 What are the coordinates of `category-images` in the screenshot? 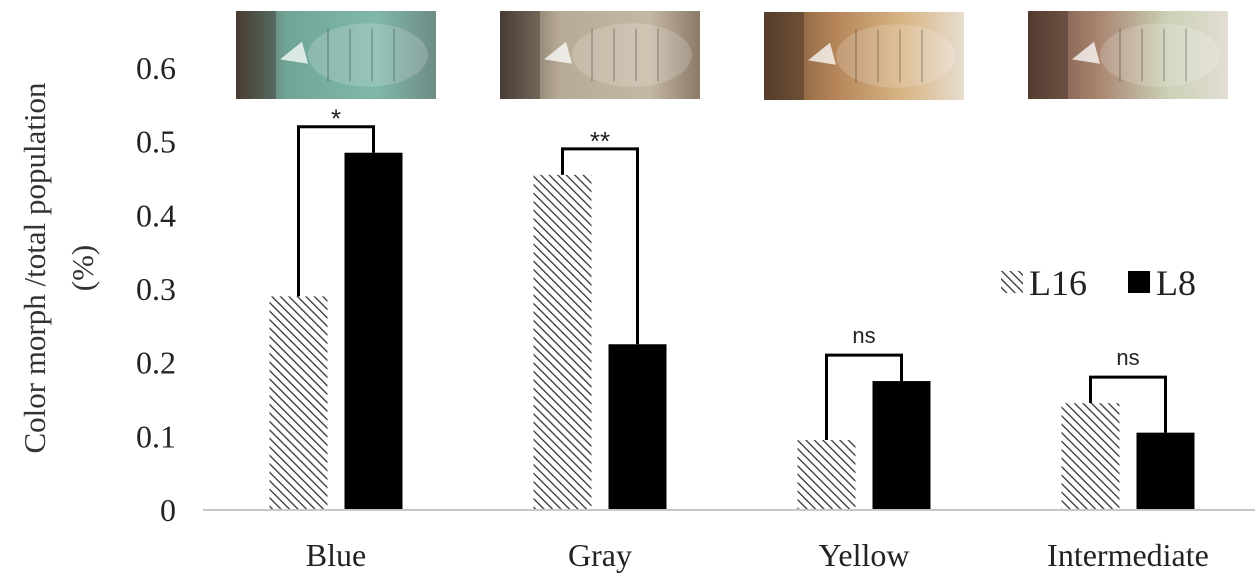 It's located at (732, 55).